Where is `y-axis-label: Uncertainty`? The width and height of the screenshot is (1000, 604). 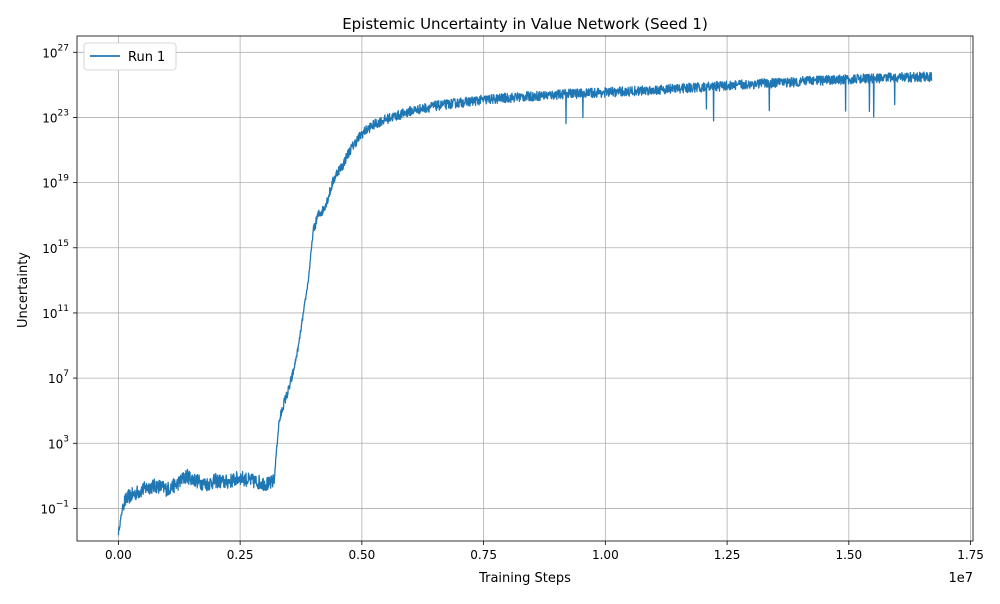
y-axis-label: Uncertainty is located at coordinates (23, 290).